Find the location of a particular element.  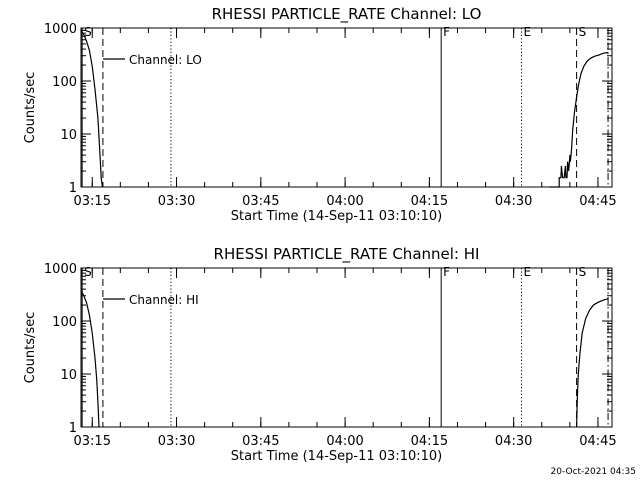

panel-1-x-tick-label: 03:30 is located at coordinates (176, 201).